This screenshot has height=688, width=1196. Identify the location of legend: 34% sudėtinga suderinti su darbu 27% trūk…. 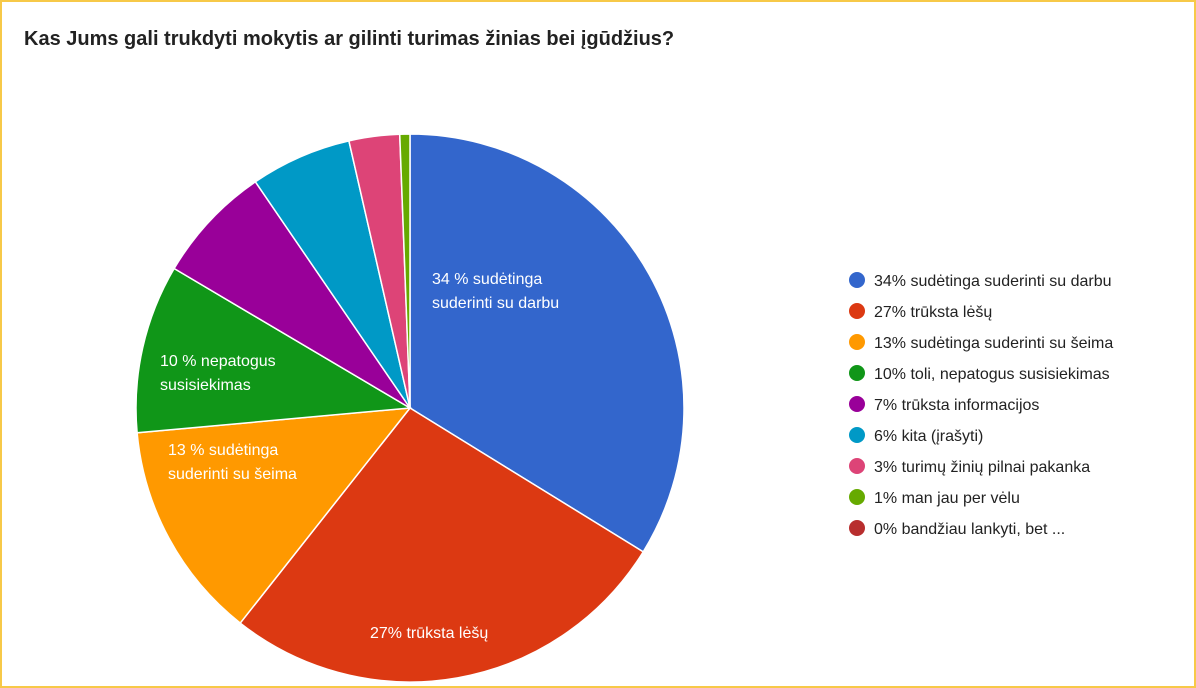
(981, 405).